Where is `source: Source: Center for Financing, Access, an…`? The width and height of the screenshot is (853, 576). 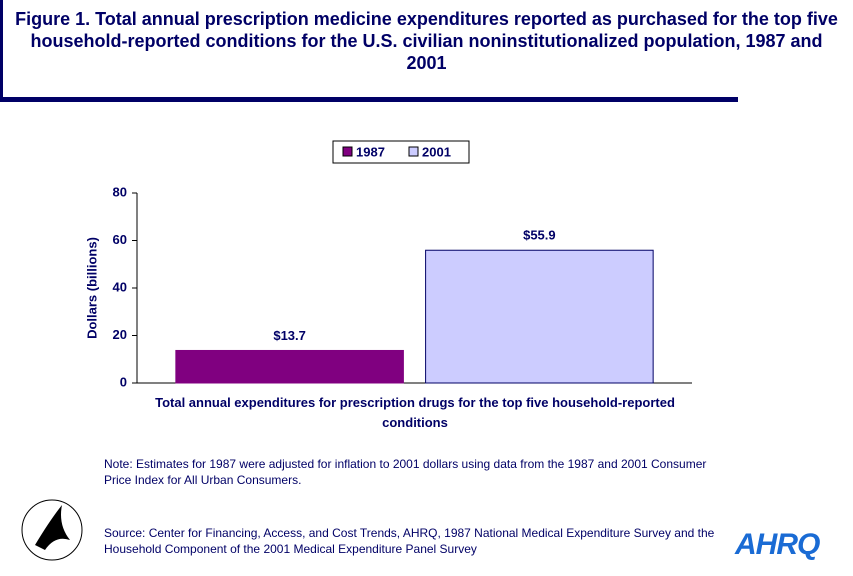 source: Source: Center for Financing, Access, an… is located at coordinates (409, 541).